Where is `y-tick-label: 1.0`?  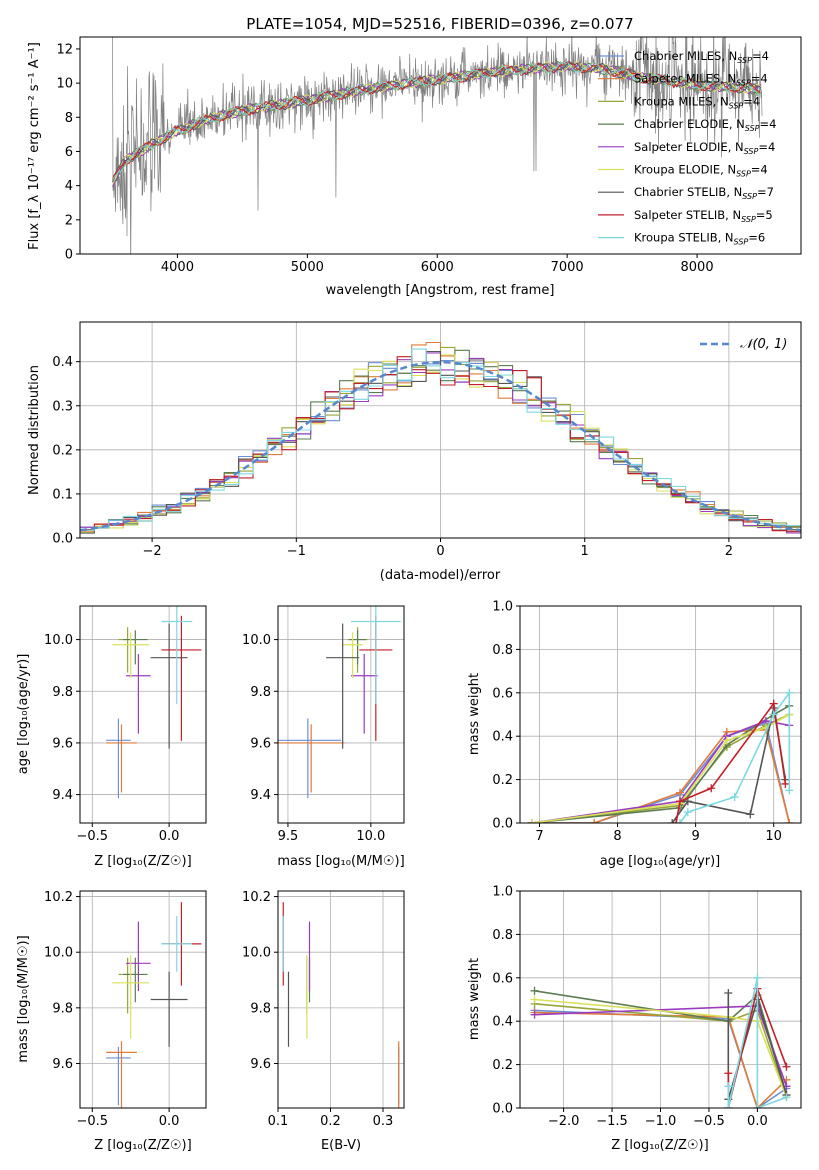 y-tick-label: 1.0 is located at coordinates (502, 892).